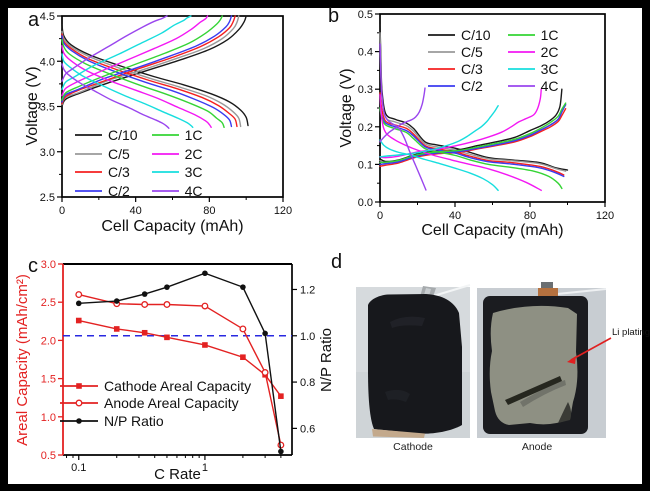  I want to click on panel-d-label: d, so click(337, 262).